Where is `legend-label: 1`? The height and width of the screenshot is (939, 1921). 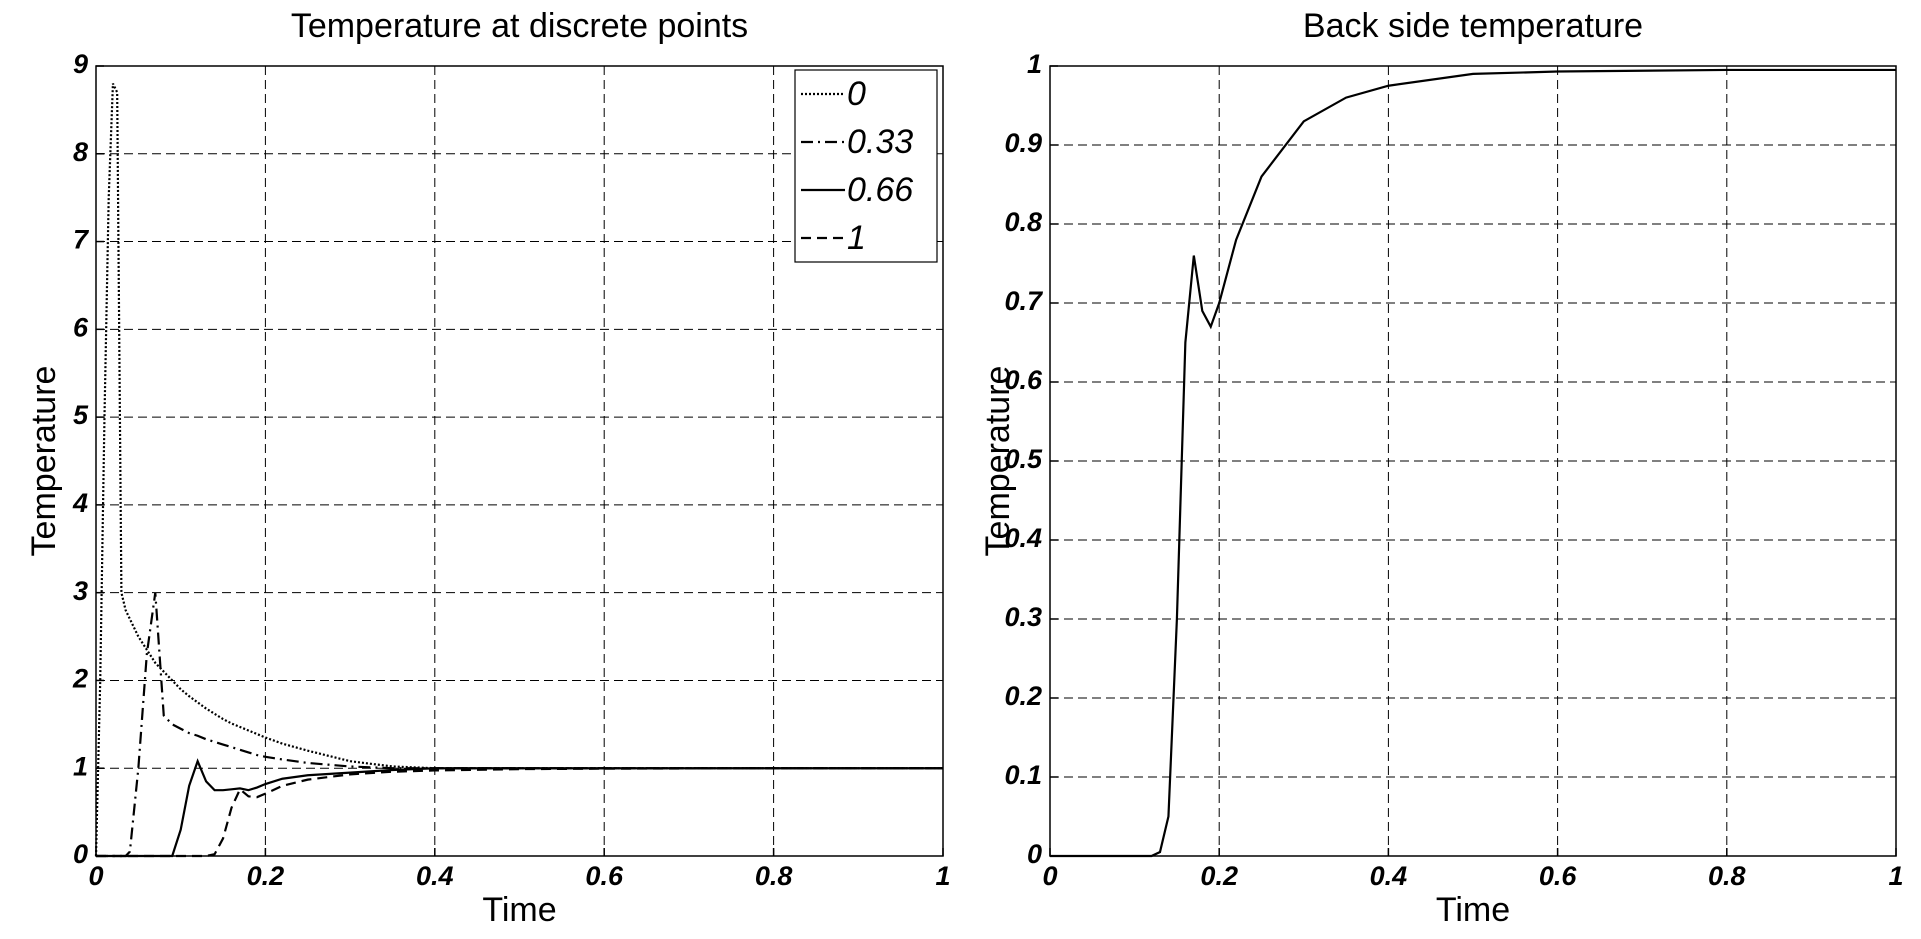 legend-label: 1 is located at coordinates (856, 238).